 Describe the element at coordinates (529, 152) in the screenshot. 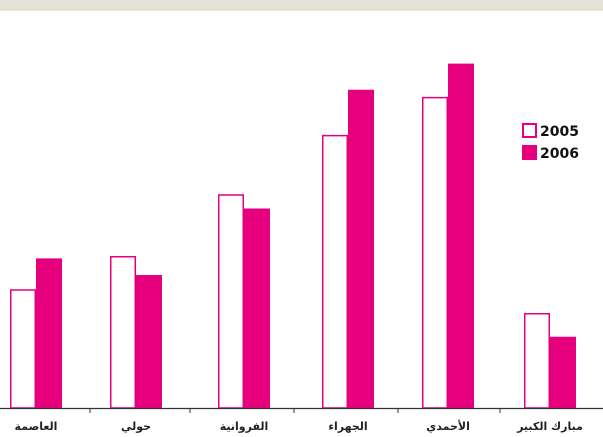

I see `legend-swatch-2006` at that location.